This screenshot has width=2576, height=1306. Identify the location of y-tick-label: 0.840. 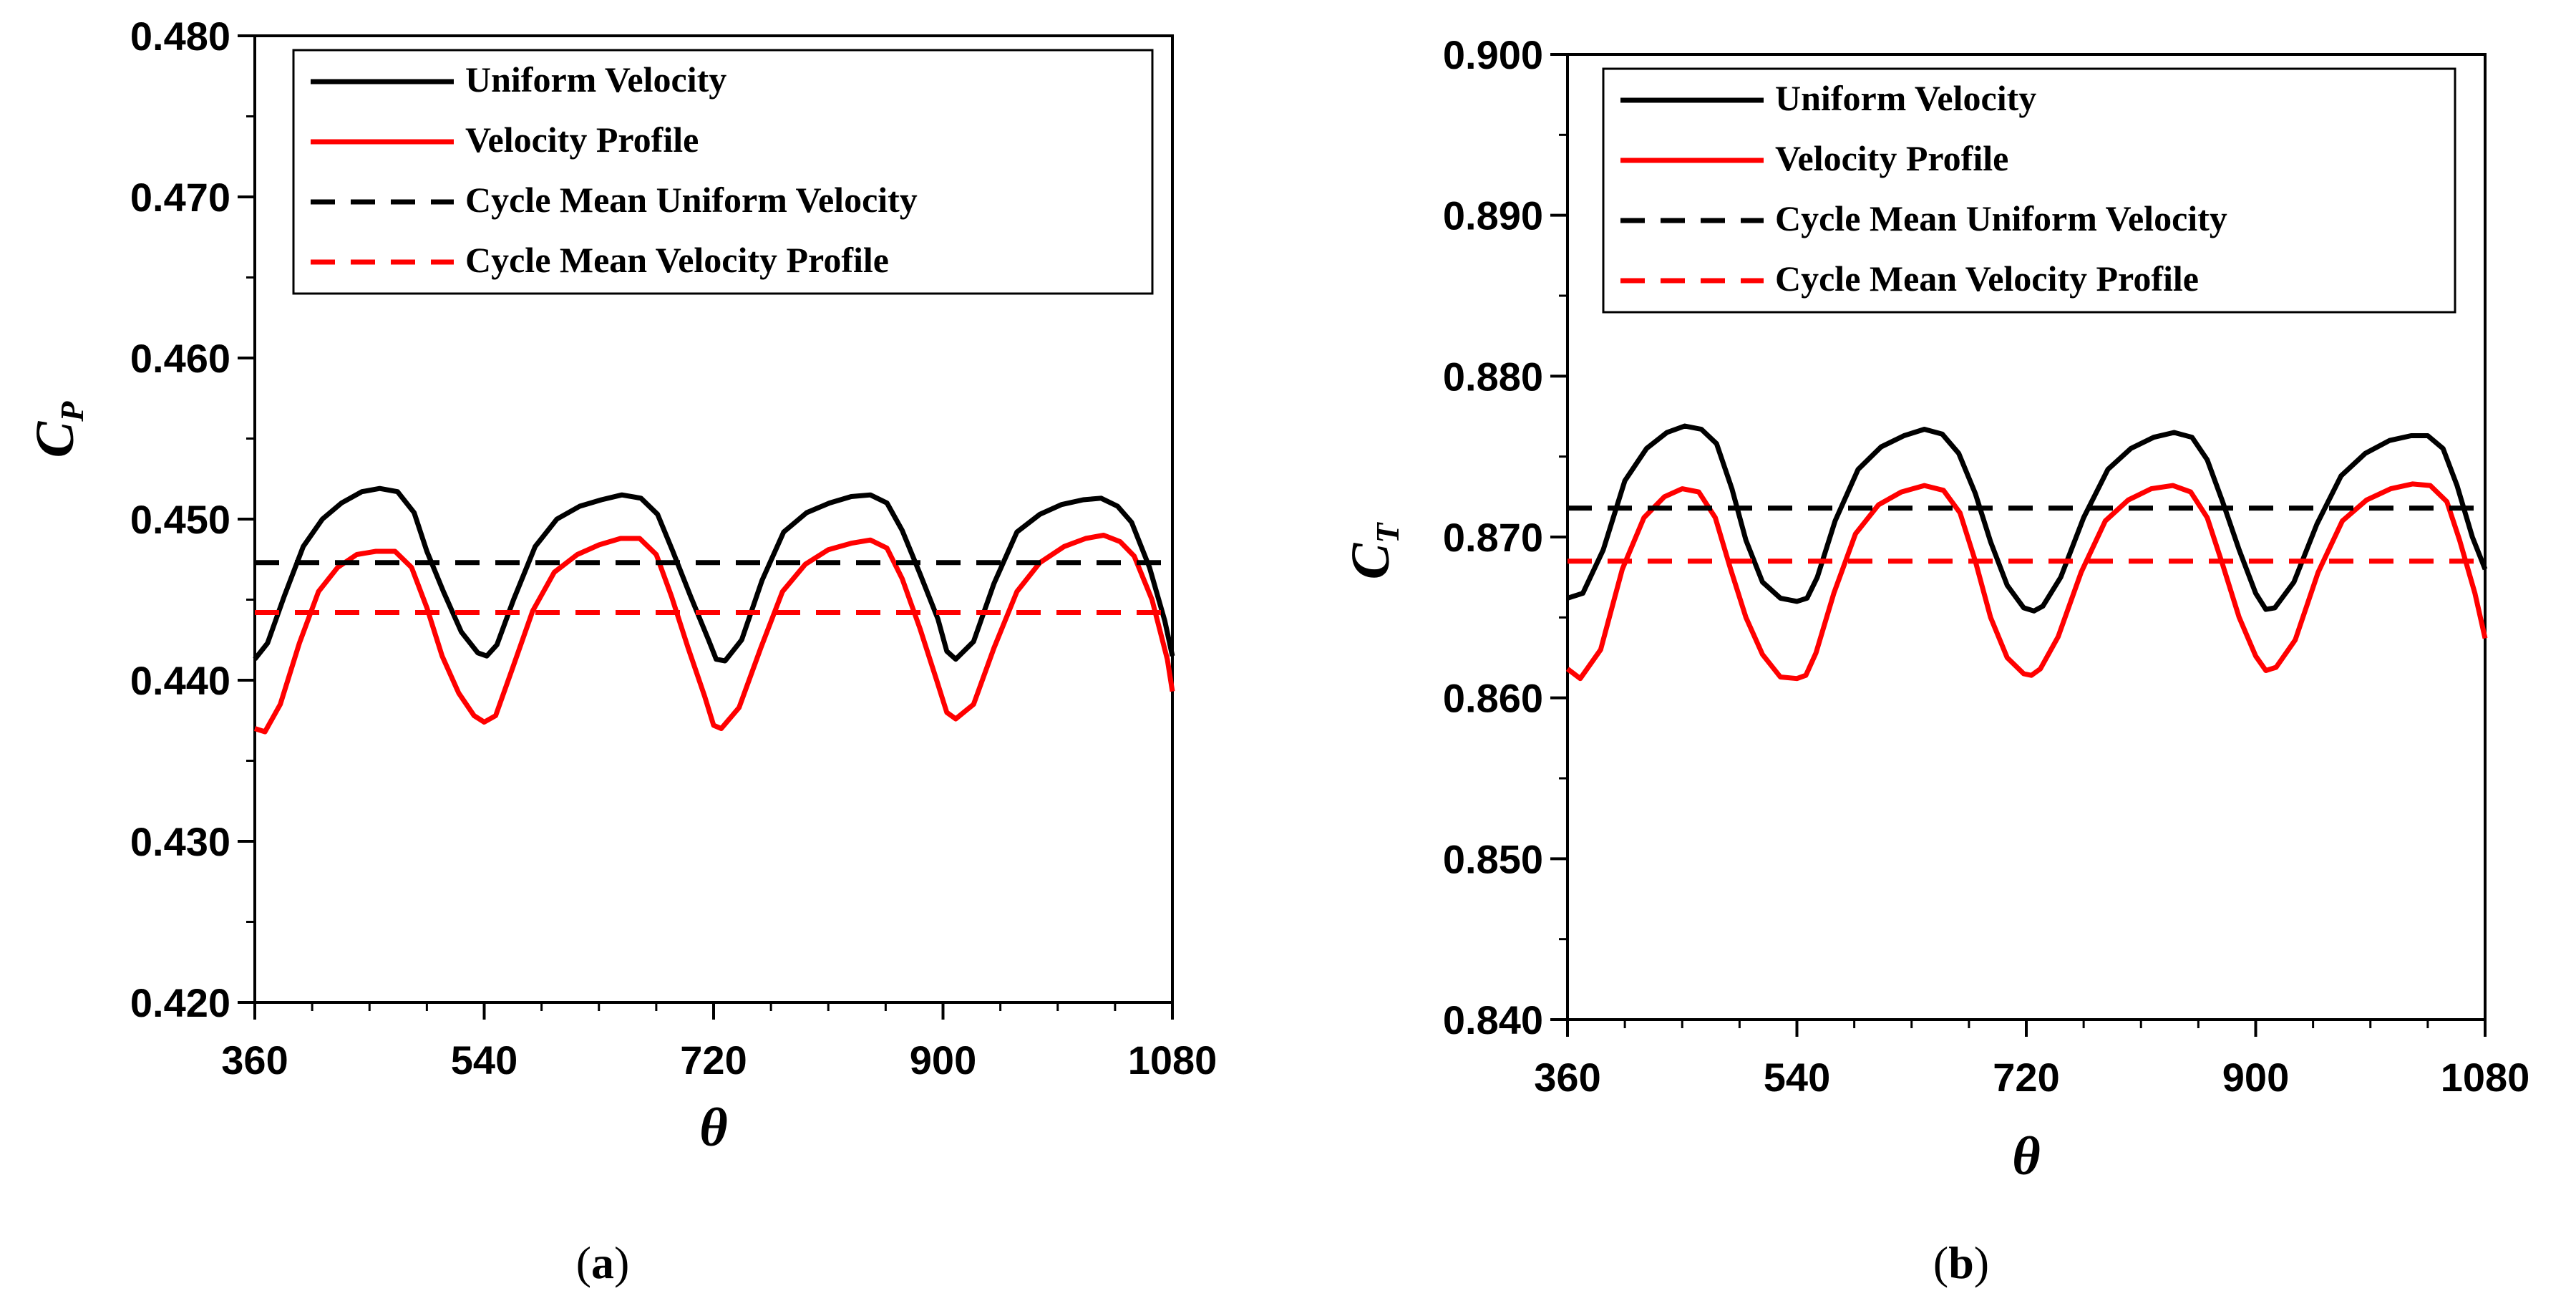
(1493, 1020).